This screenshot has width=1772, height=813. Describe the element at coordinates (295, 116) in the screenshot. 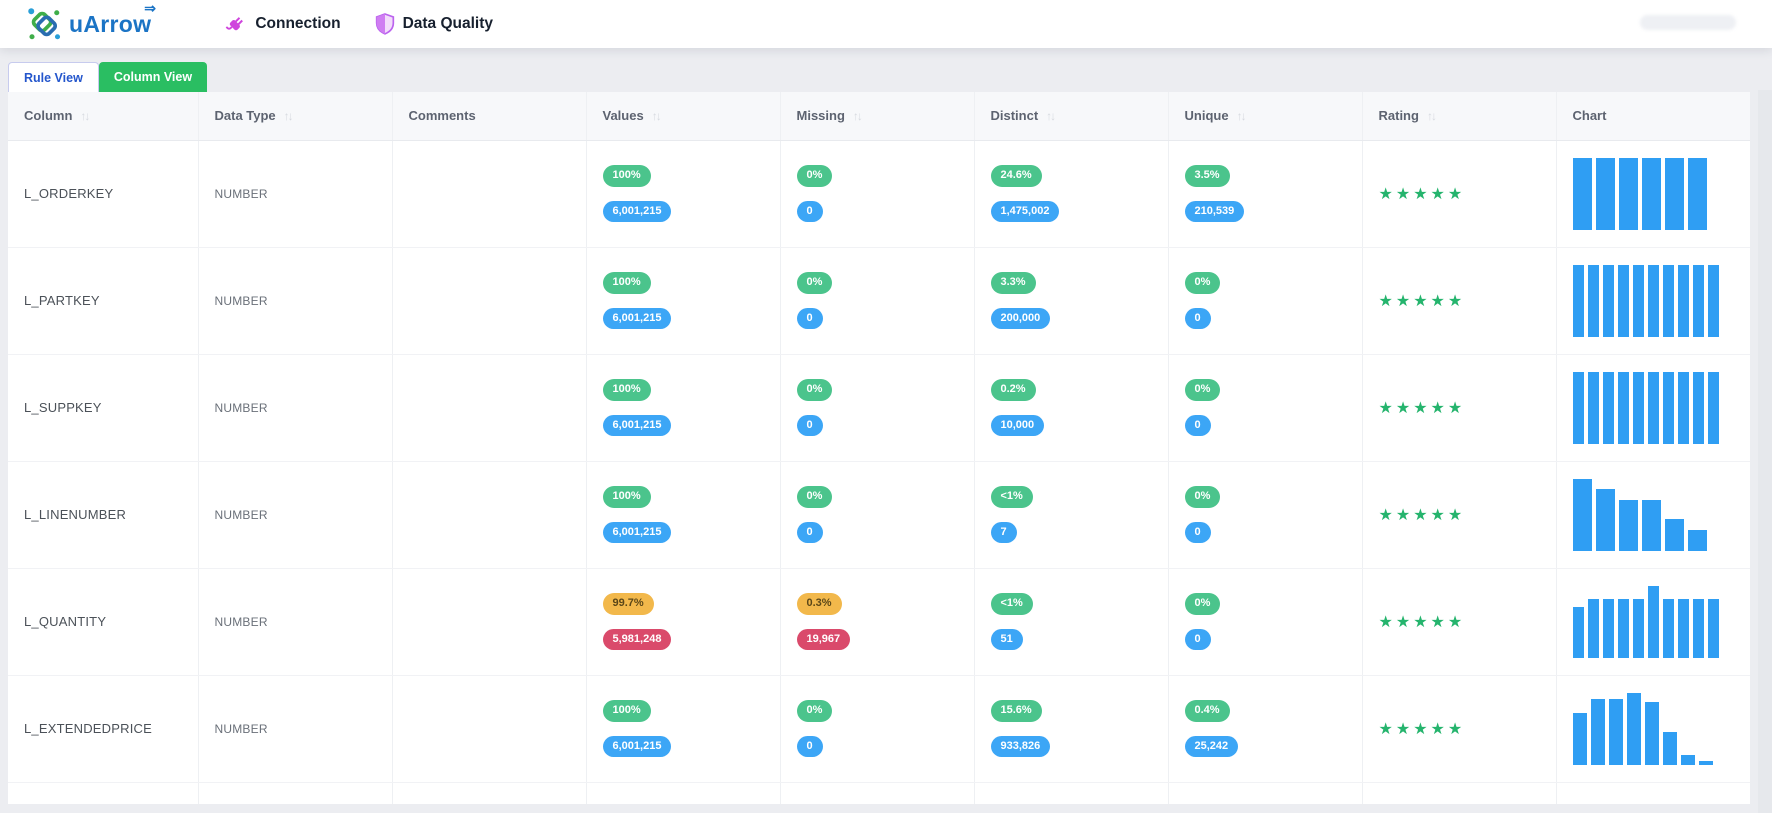

I see `column-header-data-type: Data Type ↑↓` at that location.